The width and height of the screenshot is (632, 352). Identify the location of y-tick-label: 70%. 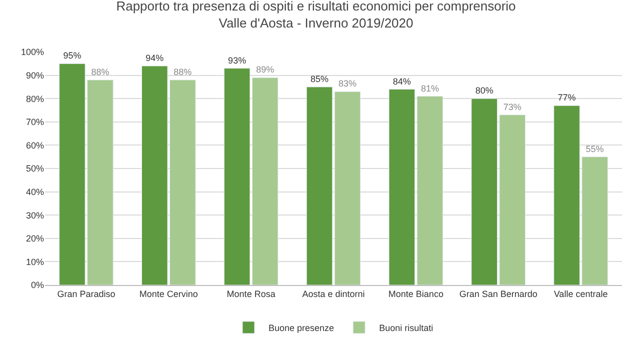
(35, 122).